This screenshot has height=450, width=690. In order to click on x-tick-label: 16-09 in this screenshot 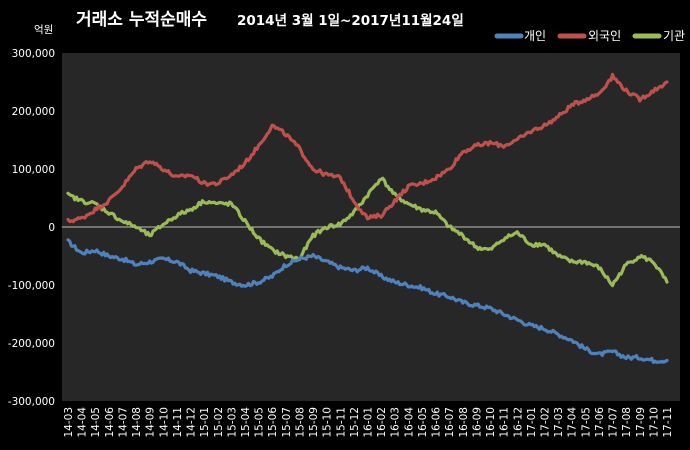, I will do `click(477, 422)`.